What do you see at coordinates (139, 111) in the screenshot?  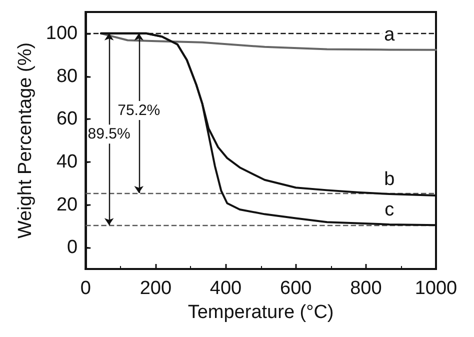 I see `annotation: 75.2%` at bounding box center [139, 111].